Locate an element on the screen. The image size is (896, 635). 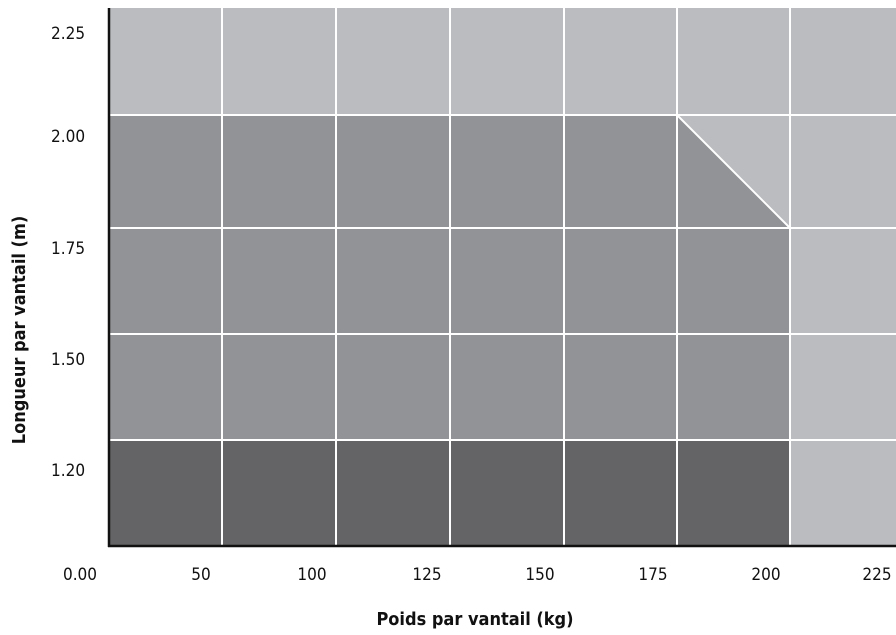
y-tick-label: 1.75 is located at coordinates (68, 249).